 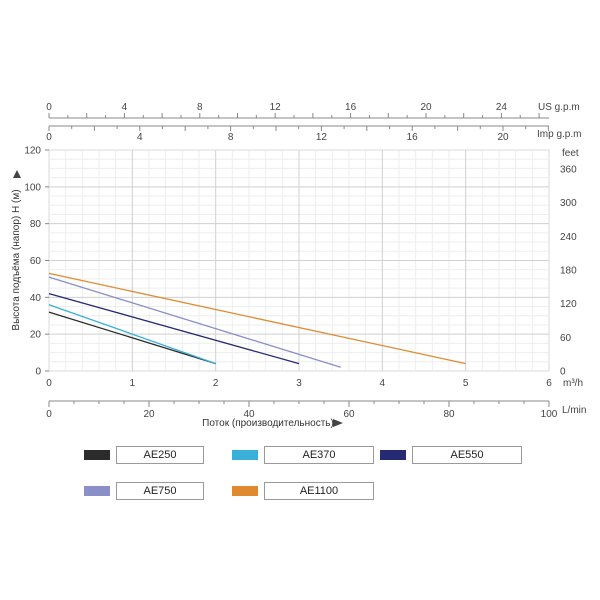 What do you see at coordinates (268, 423) in the screenshot?
I see `x-axis-title: Поток (производительность)` at bounding box center [268, 423].